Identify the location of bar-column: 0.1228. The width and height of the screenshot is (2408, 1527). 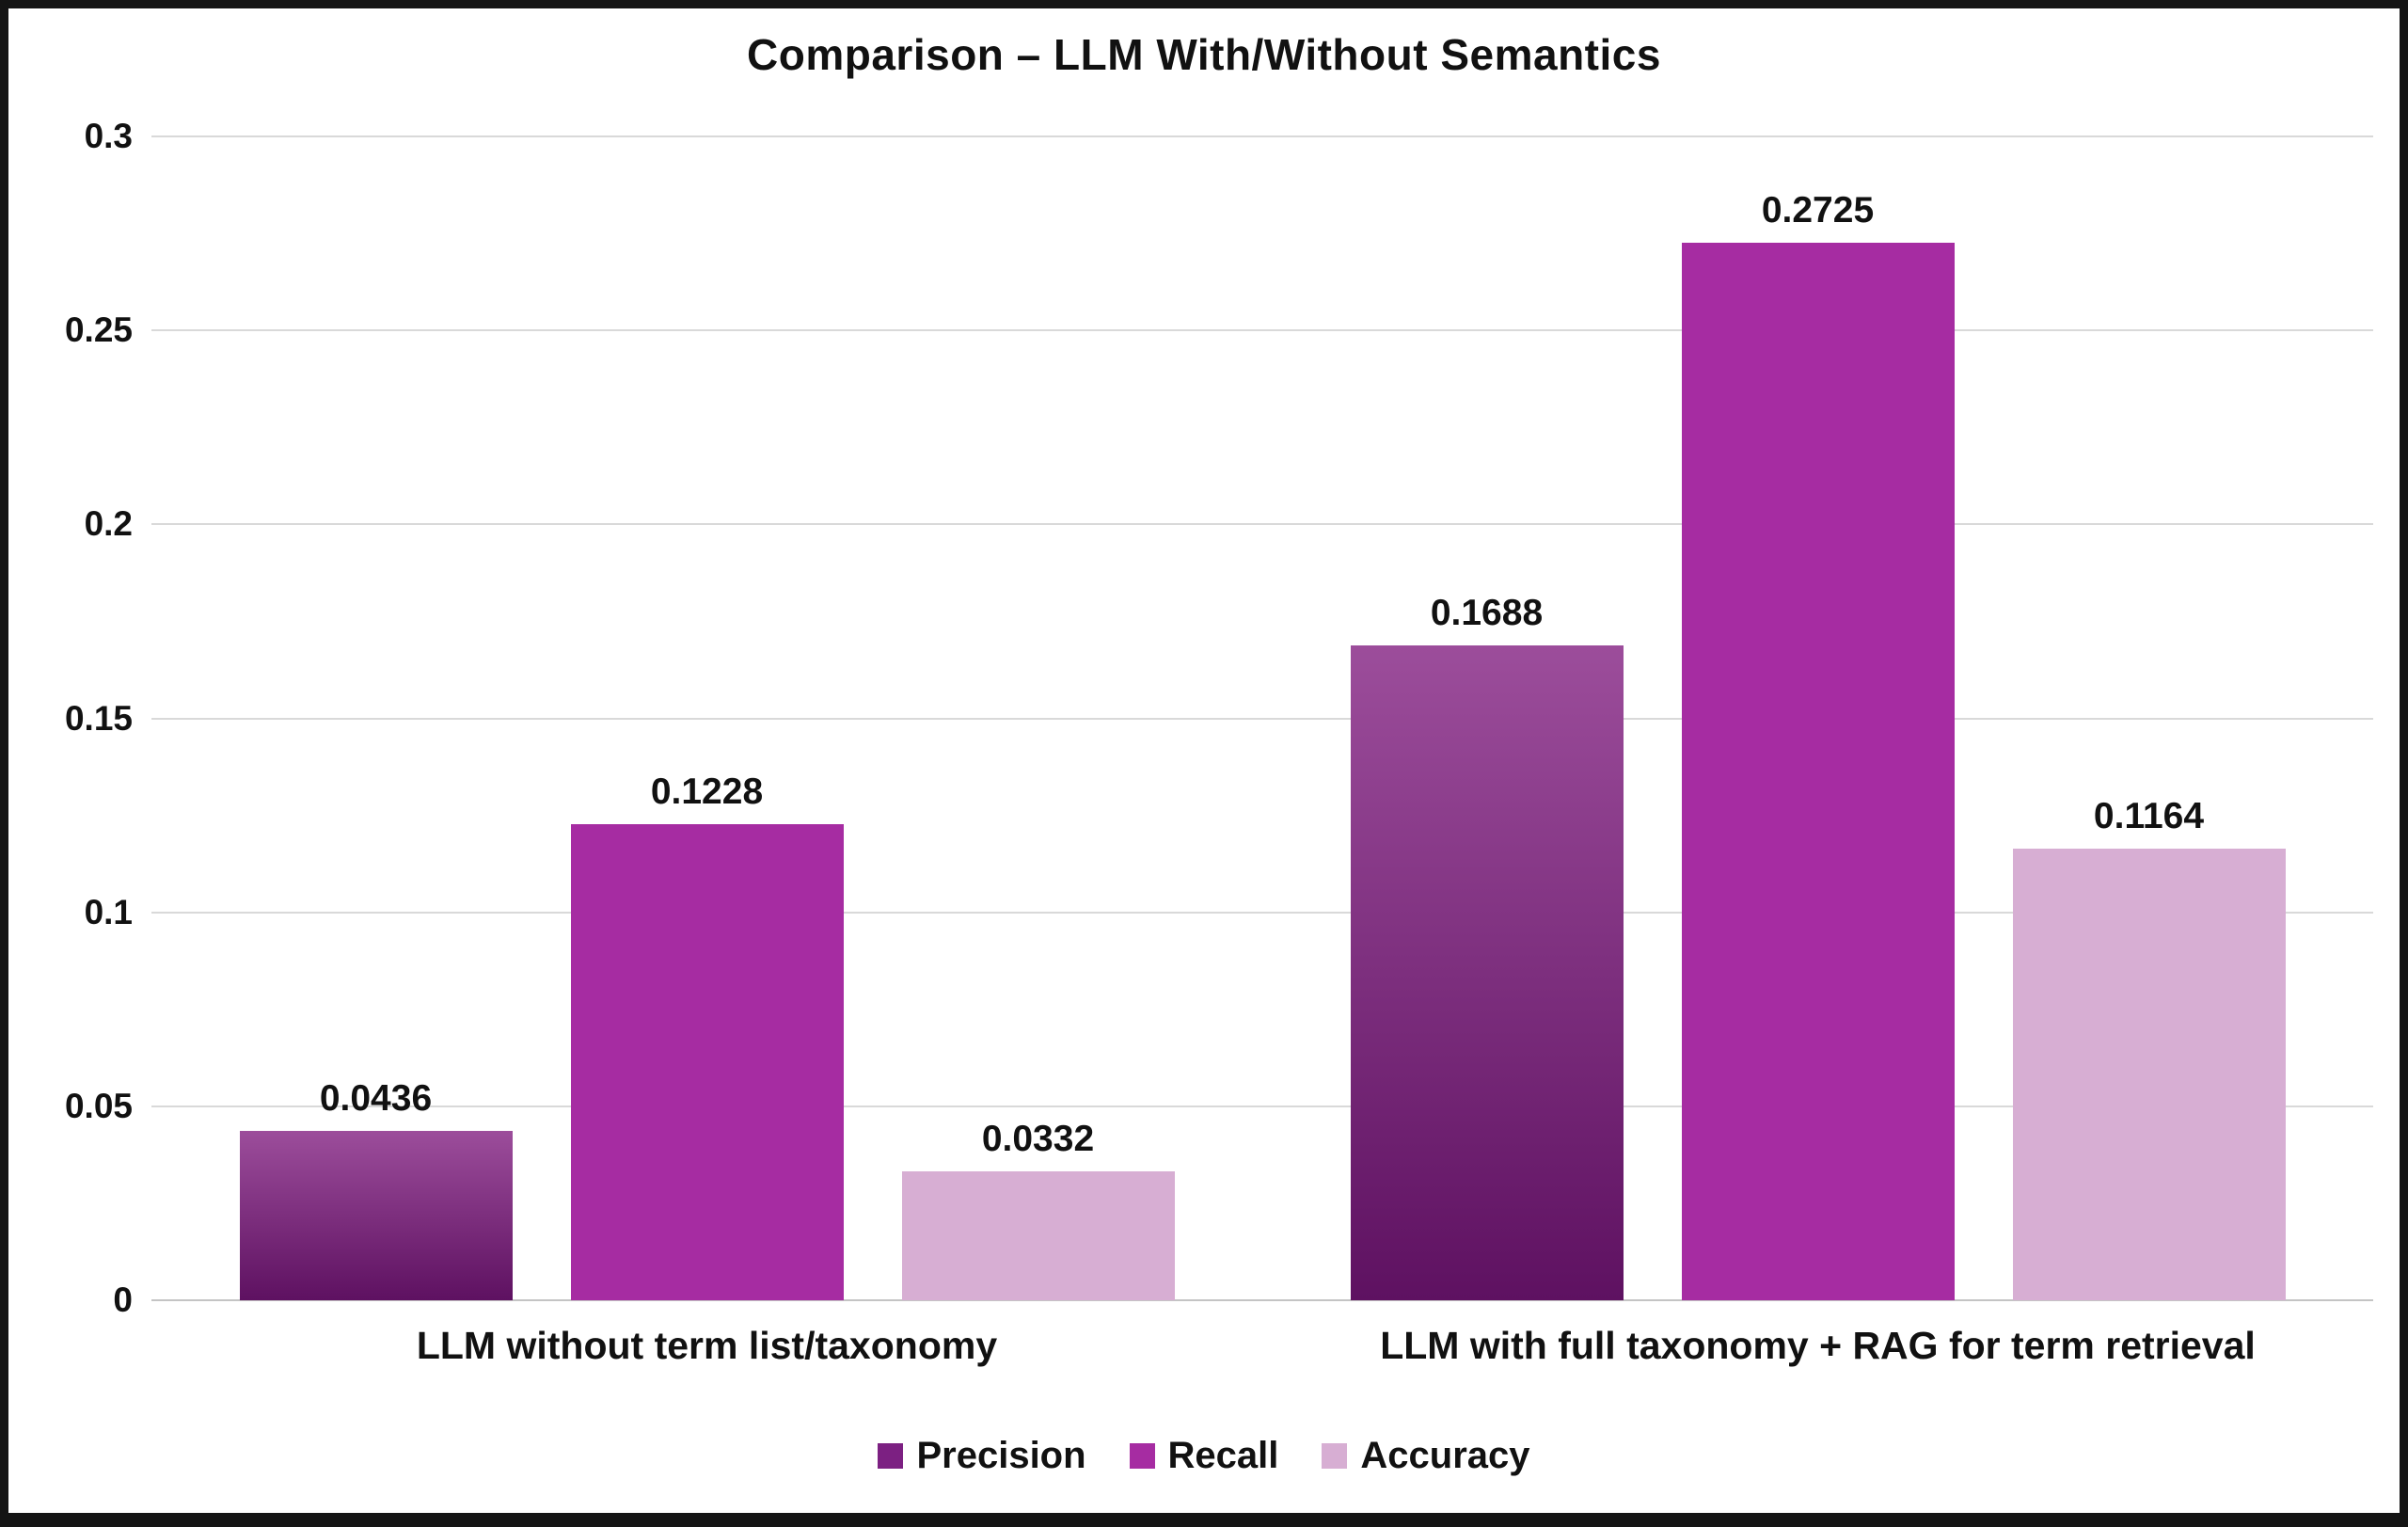
(707, 718).